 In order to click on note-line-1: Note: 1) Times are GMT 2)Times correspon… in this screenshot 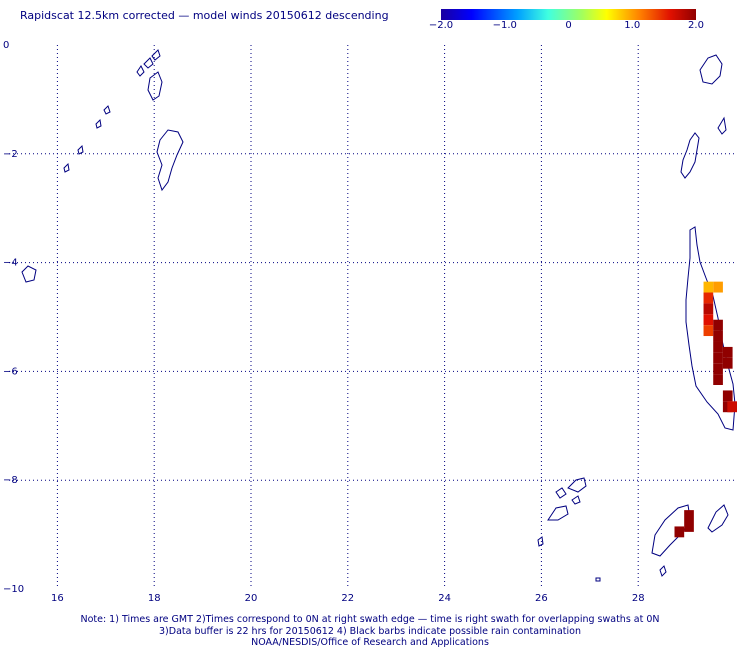, I will do `click(370, 619)`.